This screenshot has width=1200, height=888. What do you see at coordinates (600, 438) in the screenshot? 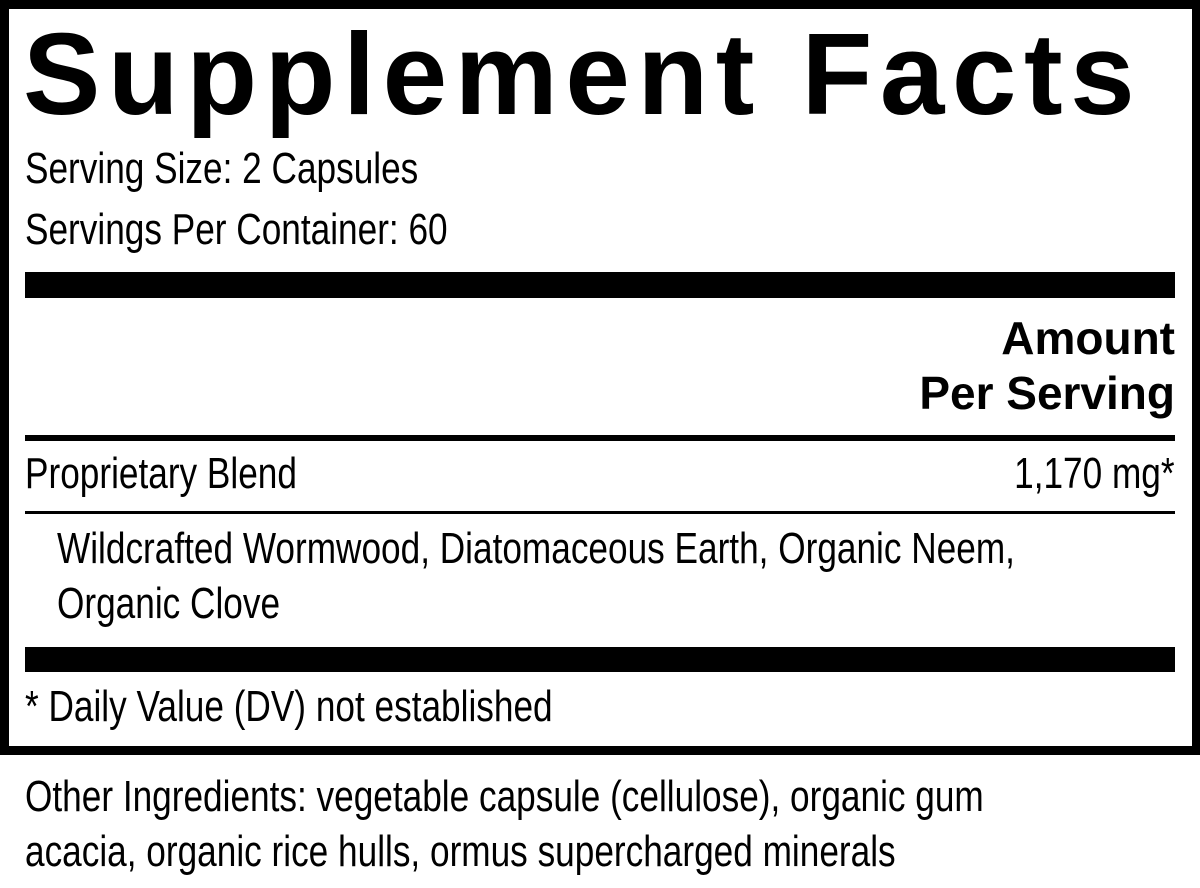
I see `medium-divider` at bounding box center [600, 438].